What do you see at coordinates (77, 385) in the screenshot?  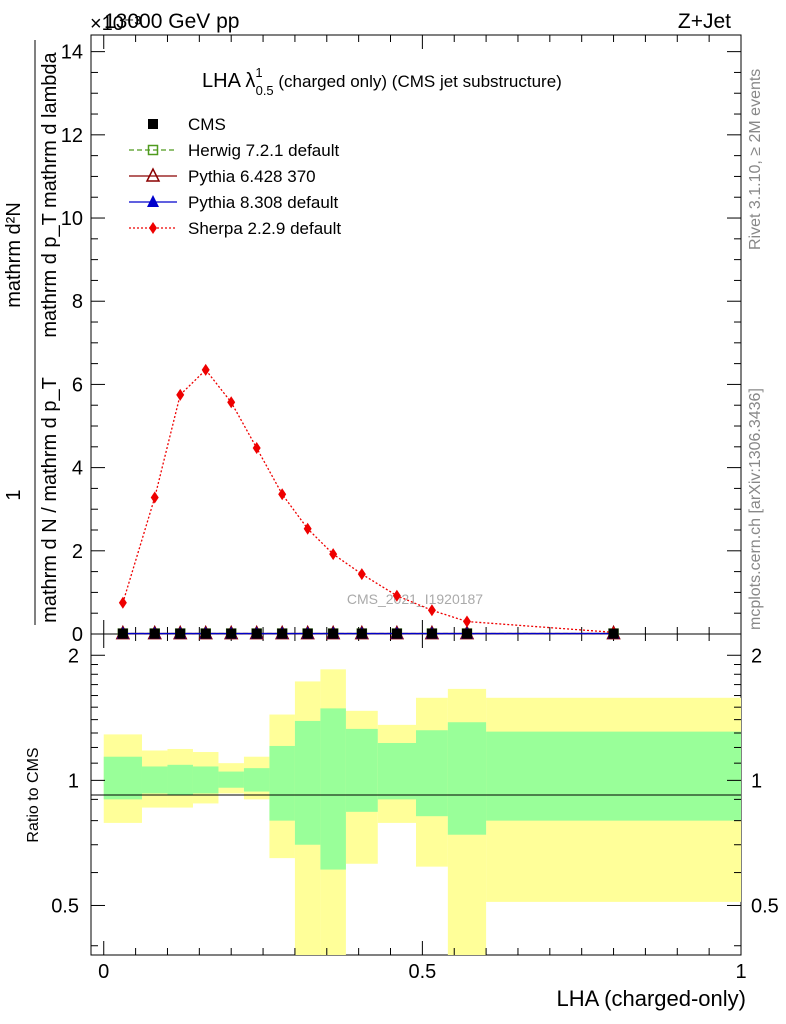 I see `y-tick-label: 6` at bounding box center [77, 385].